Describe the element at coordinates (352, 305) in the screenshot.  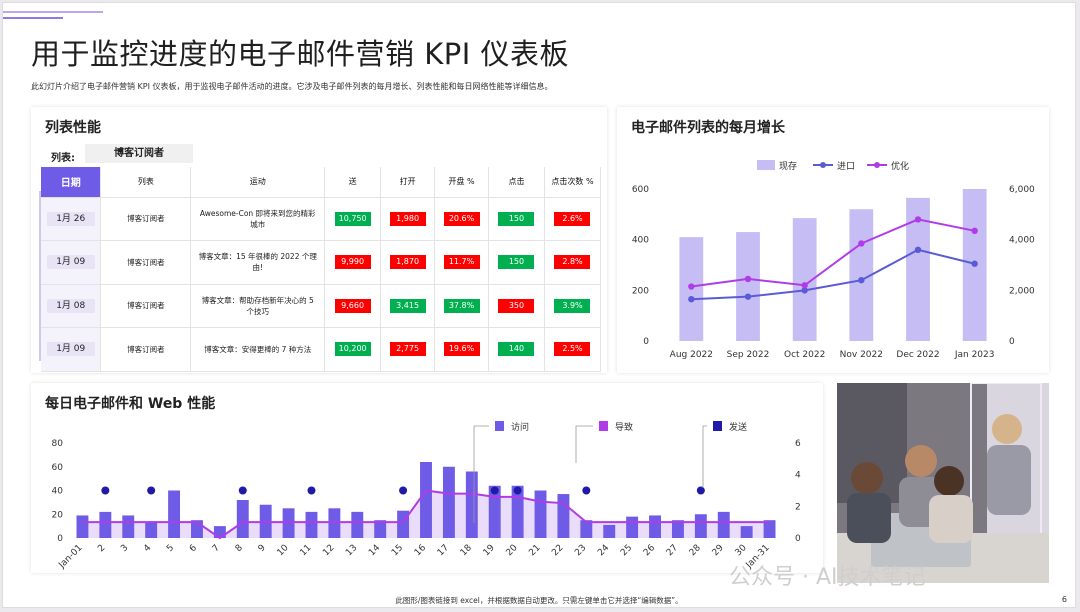
I see `sent-value: 9,660` at that location.